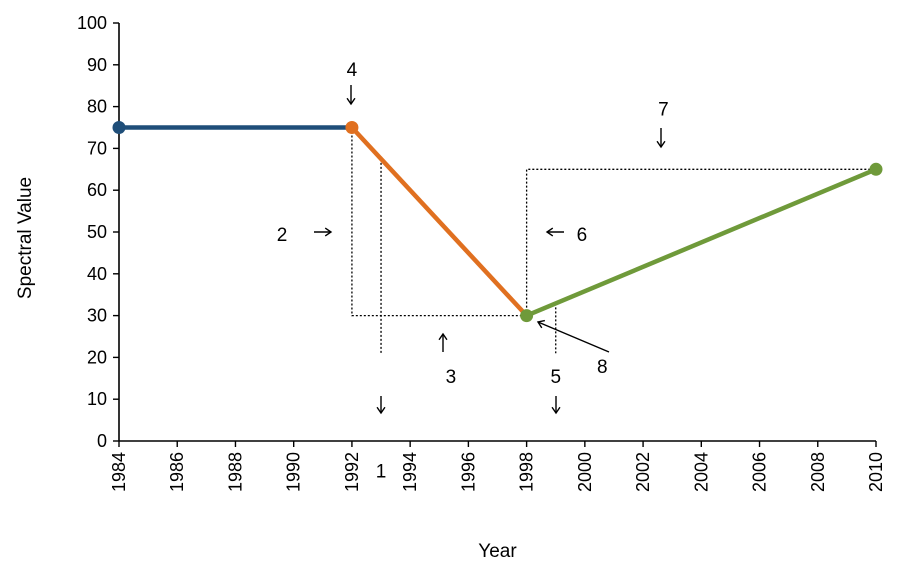  I want to click on arrow-4-down, so click(351, 95).